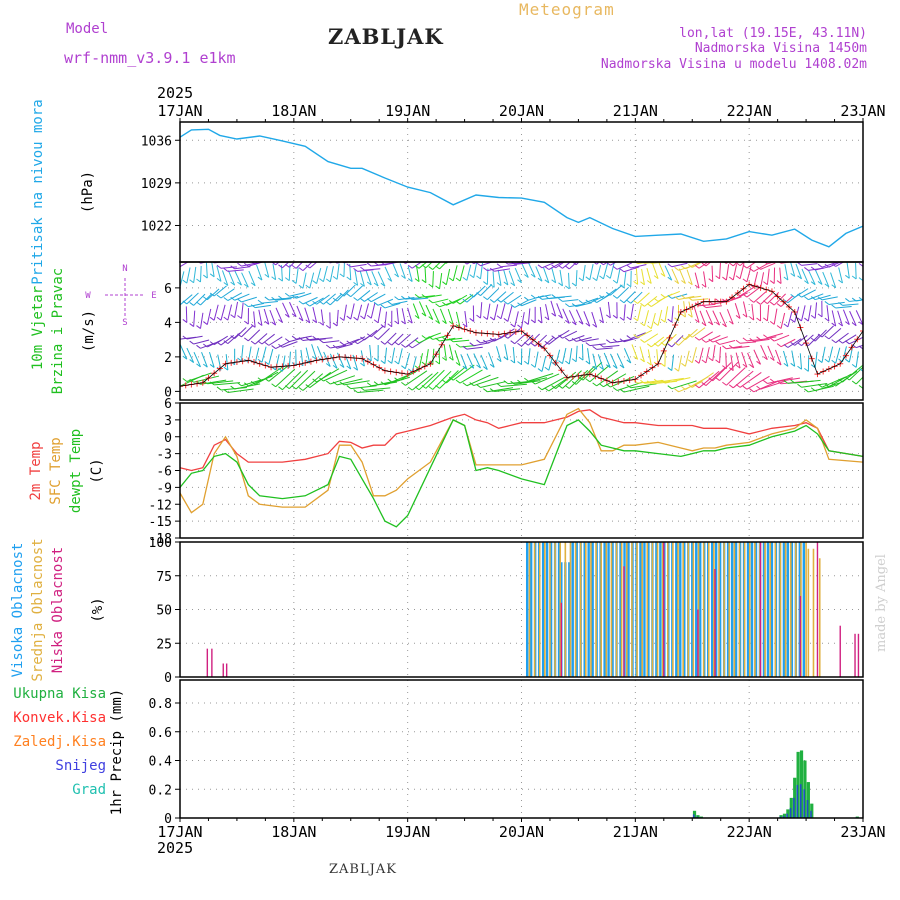 This screenshot has width=900, height=900. What do you see at coordinates (160, 543) in the screenshot?
I see `y-tick-label: 100` at bounding box center [160, 543].